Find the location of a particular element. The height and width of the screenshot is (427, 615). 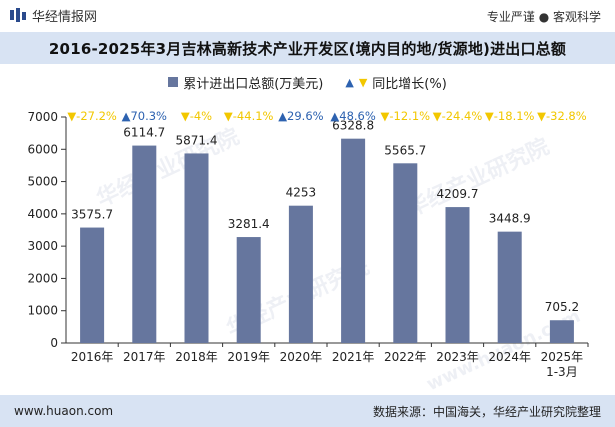

chart-title: 2016-2025年3月吉林高新技术产业开发区(境内目的地/货源地)进出口总额 is located at coordinates (307, 48).